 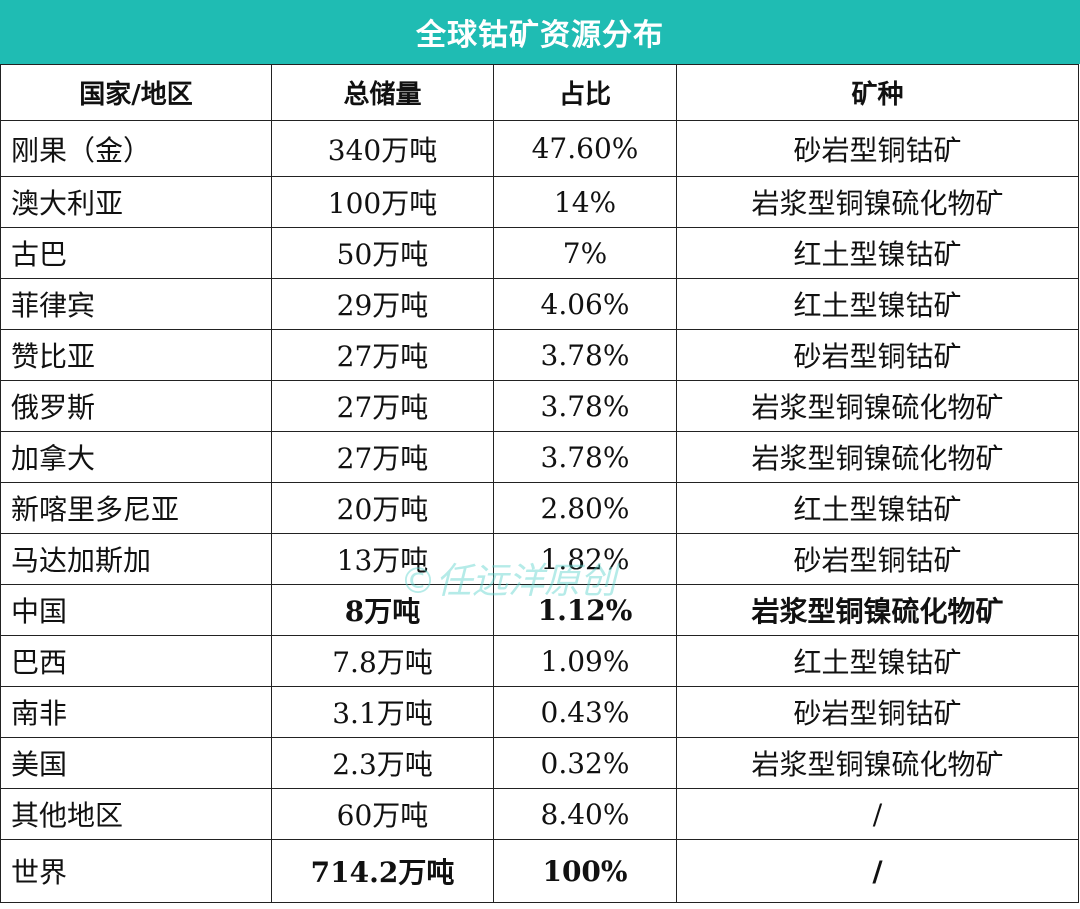 I want to click on country-cell: 马达加斯加, so click(x=136, y=559).